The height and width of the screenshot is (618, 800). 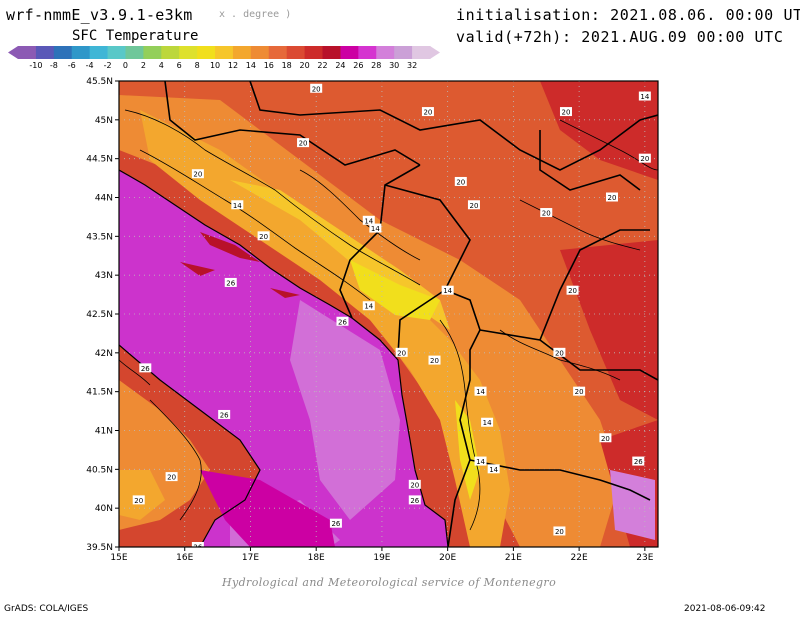 What do you see at coordinates (322, 65) in the screenshot?
I see `colorbar-label: 22` at bounding box center [322, 65].